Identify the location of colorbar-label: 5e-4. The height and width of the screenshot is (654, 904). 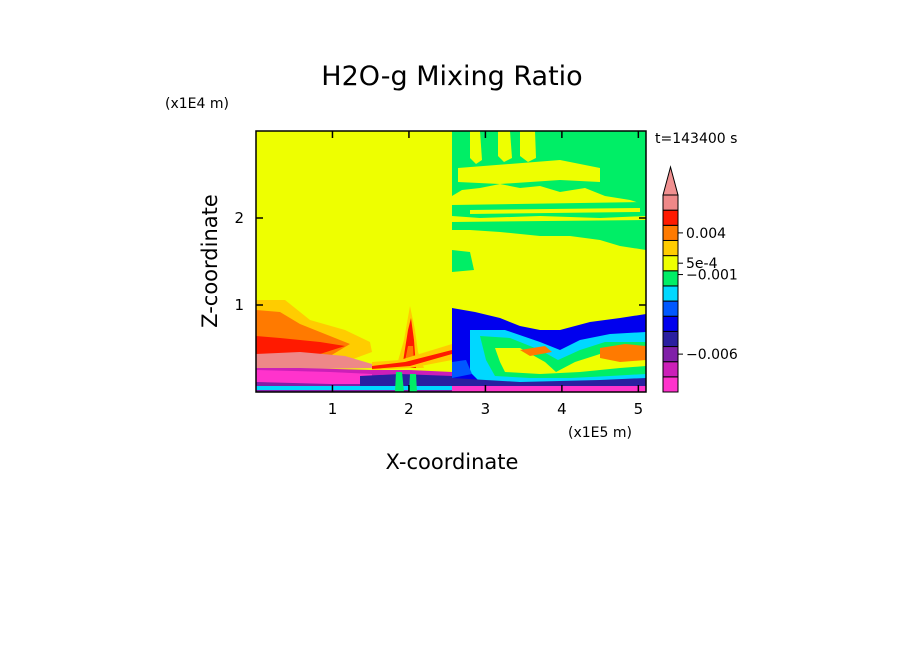
(702, 264).